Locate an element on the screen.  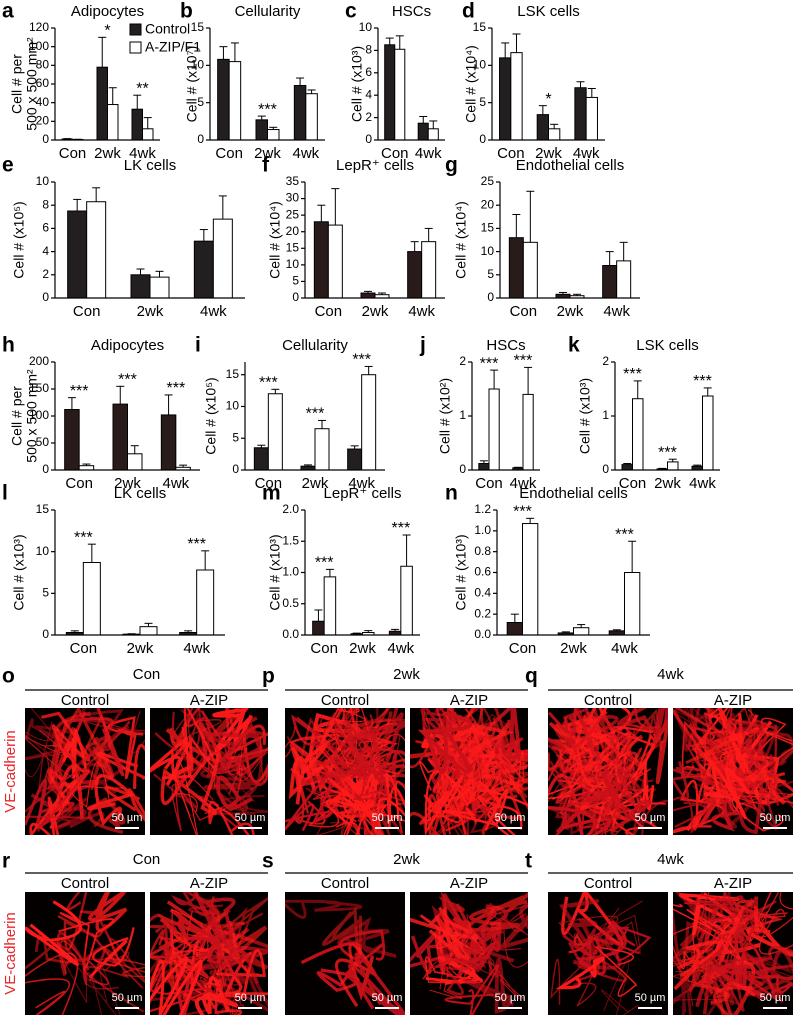
panel-letter: c is located at coordinates (351, 11).